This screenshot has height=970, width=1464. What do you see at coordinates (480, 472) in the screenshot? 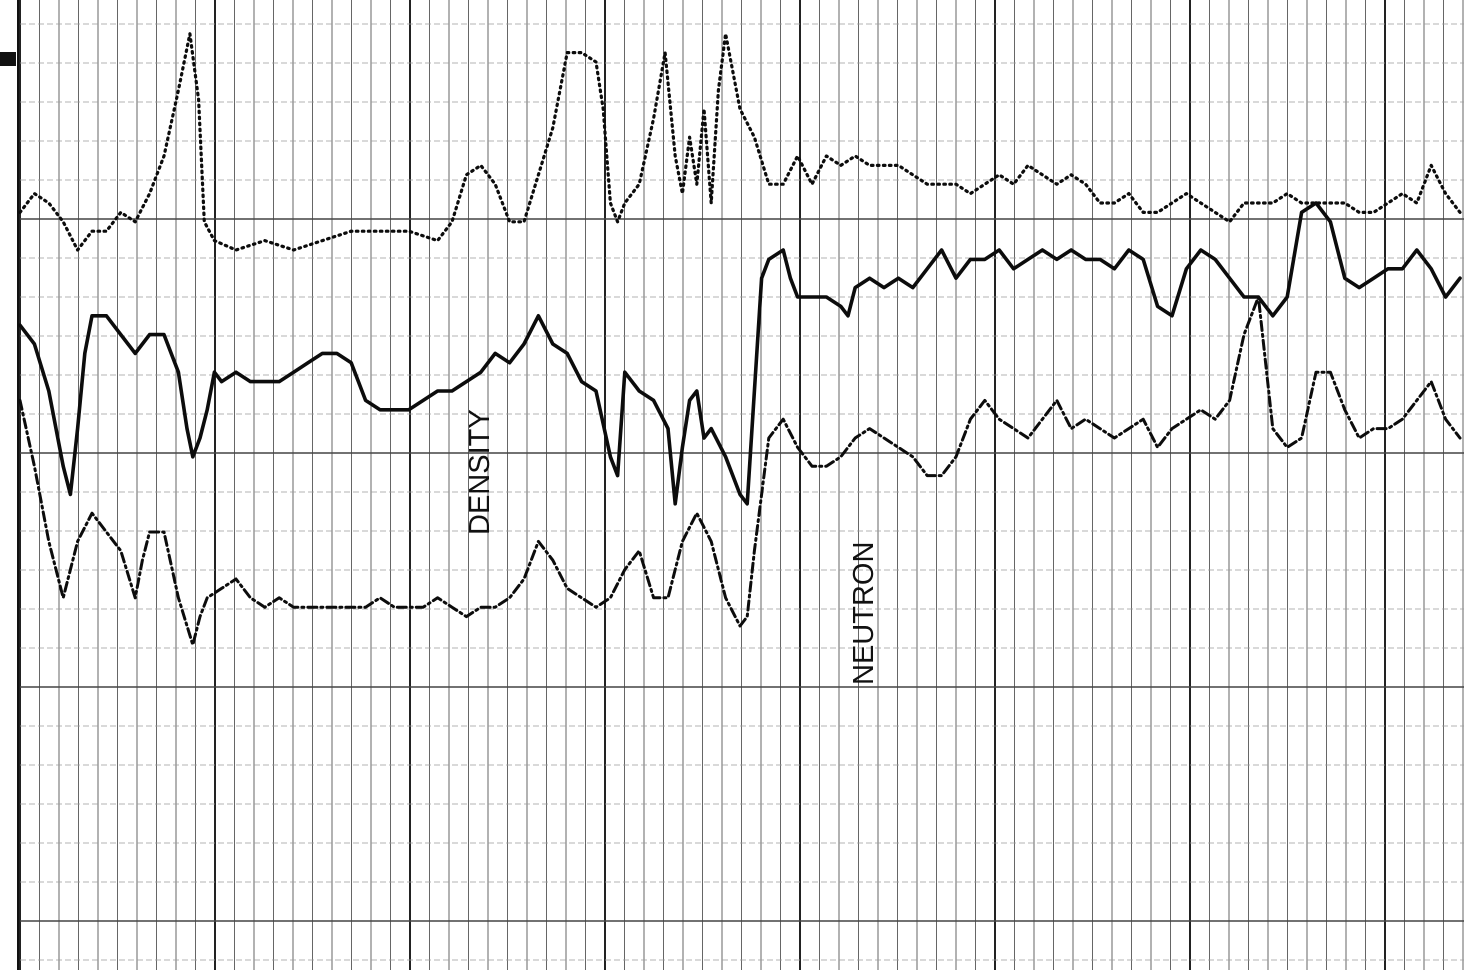
I see `density-label: DENSITY` at bounding box center [480, 472].